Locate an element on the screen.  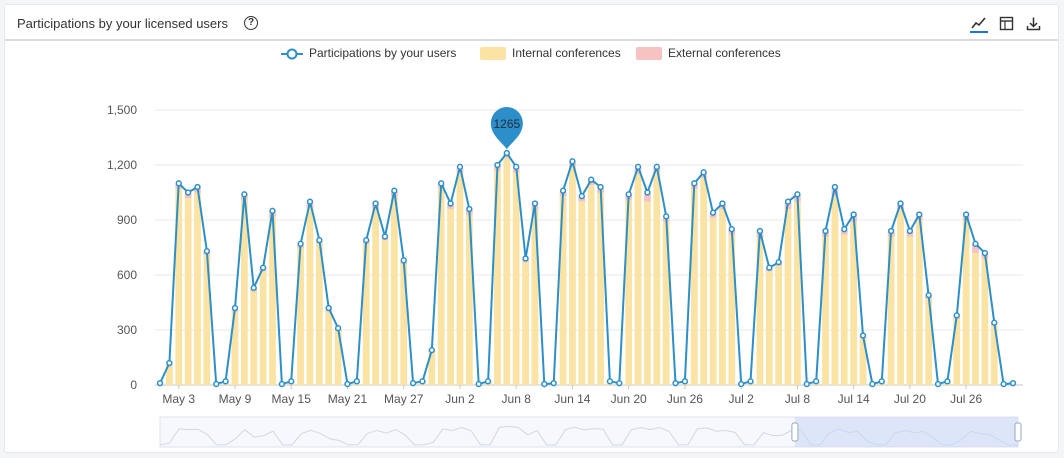
line-chart-icon is located at coordinates (979, 23).